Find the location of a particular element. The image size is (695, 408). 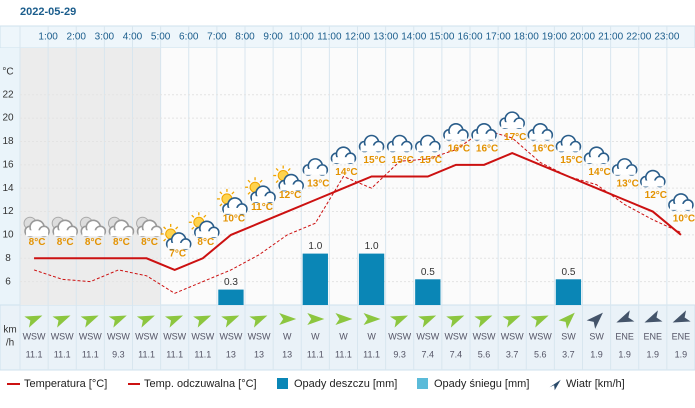

wind-direction: W is located at coordinates (343, 336).